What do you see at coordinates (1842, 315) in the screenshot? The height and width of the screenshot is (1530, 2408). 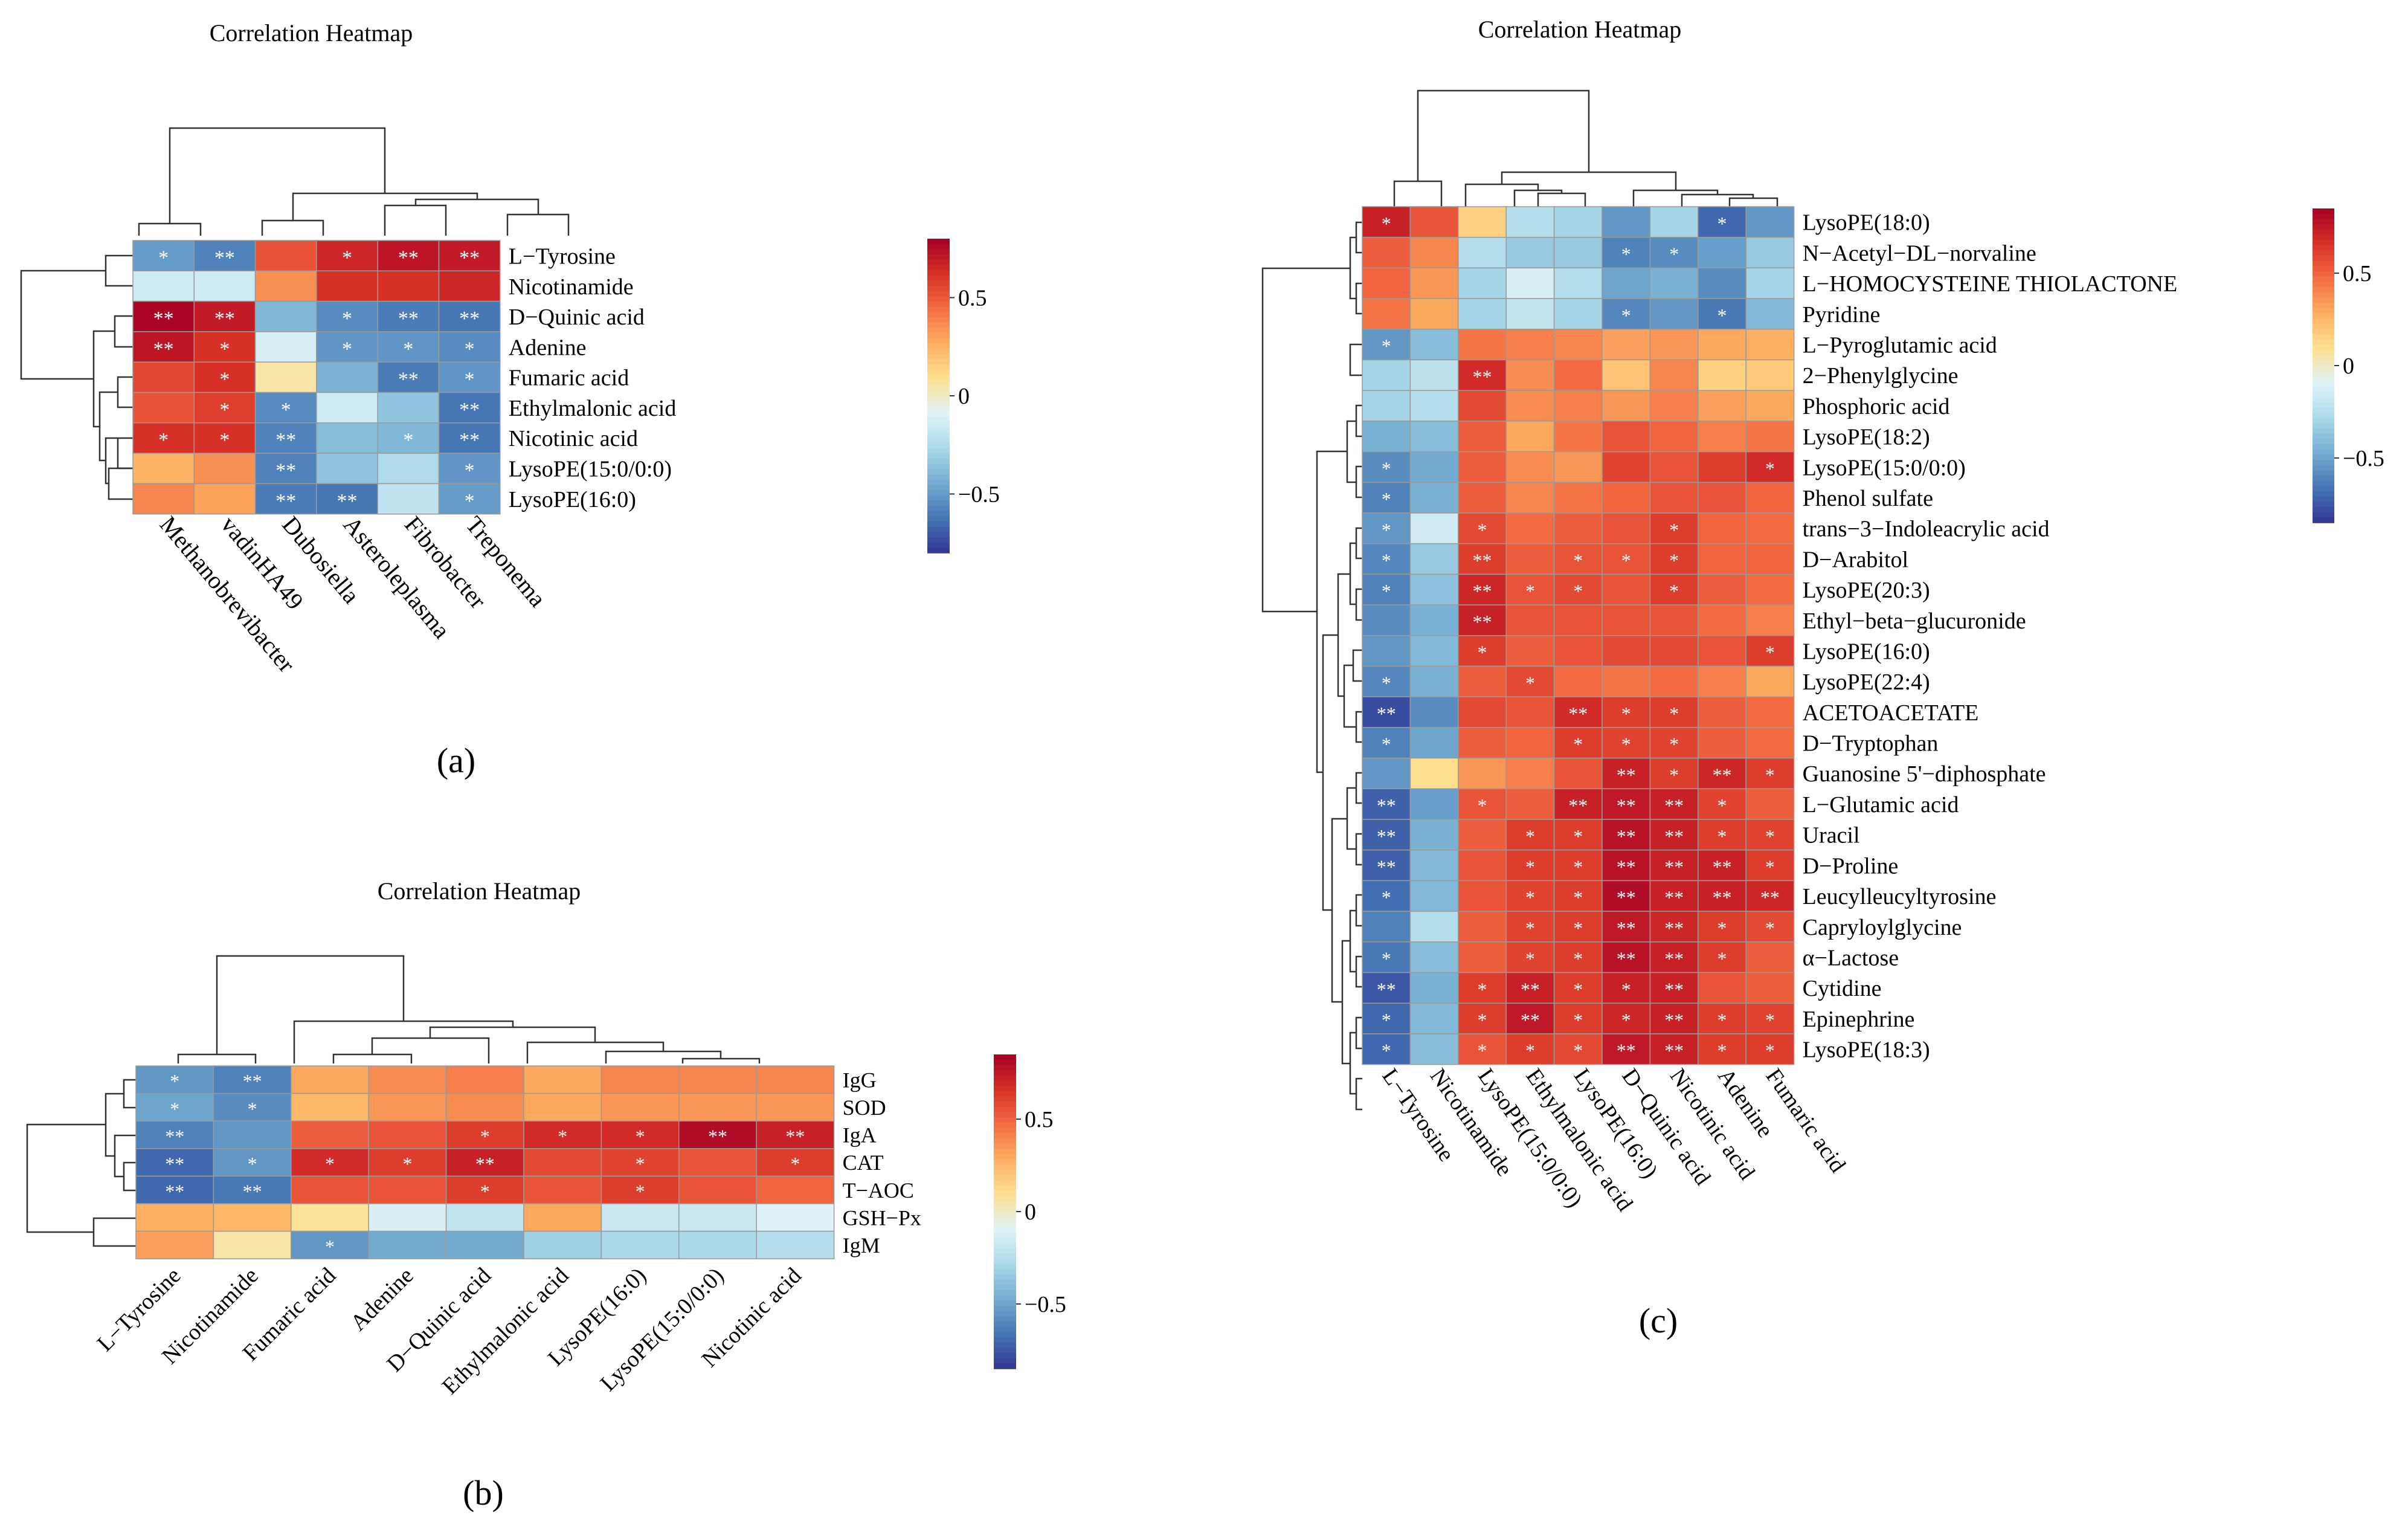 I see `row-label: Pyridine` at bounding box center [1842, 315].